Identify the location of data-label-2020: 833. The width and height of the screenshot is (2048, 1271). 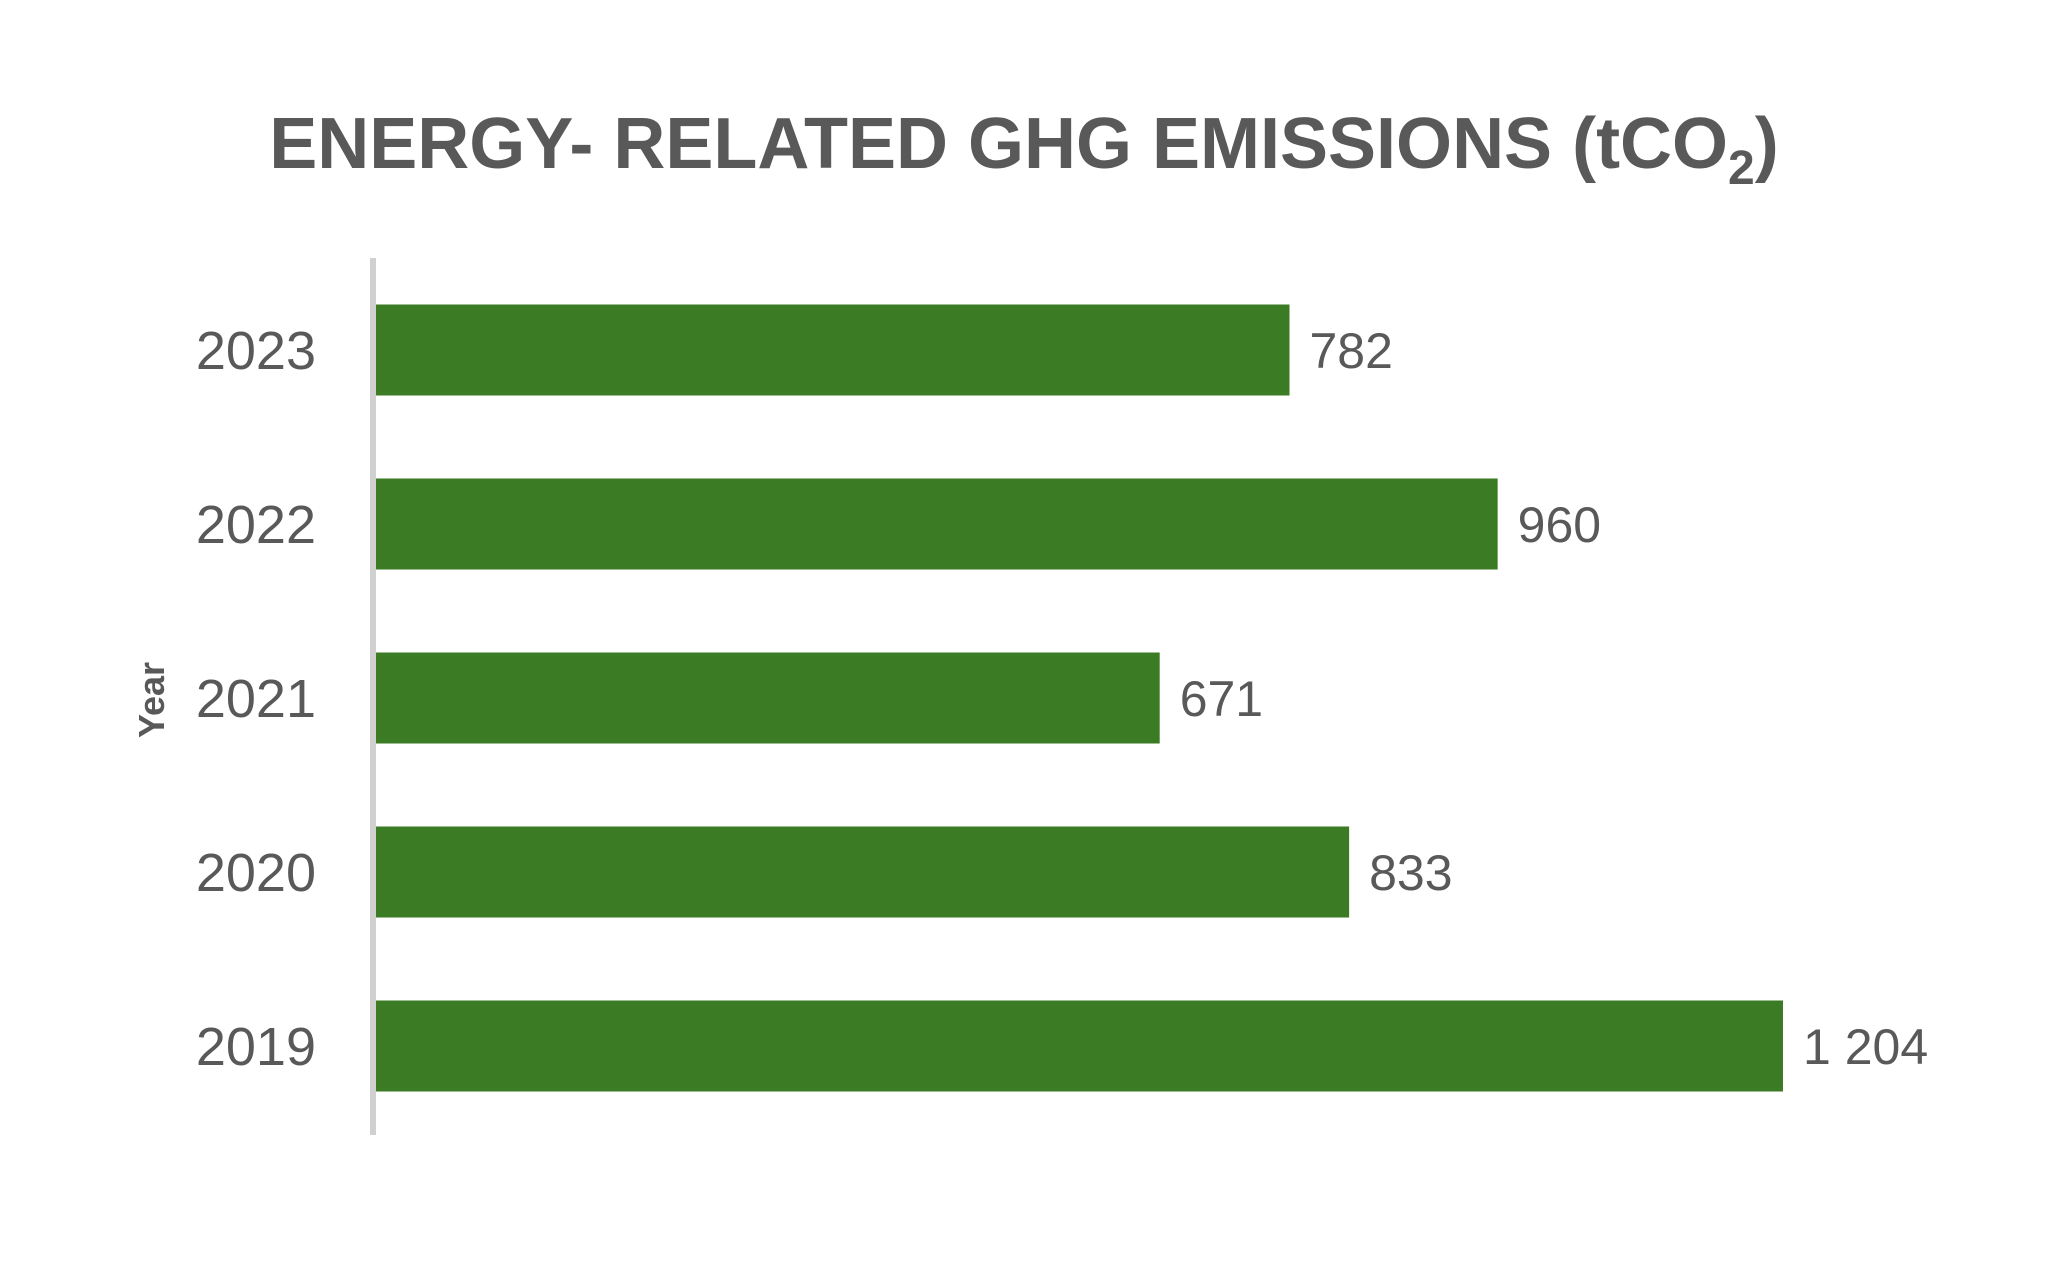
(1410, 873).